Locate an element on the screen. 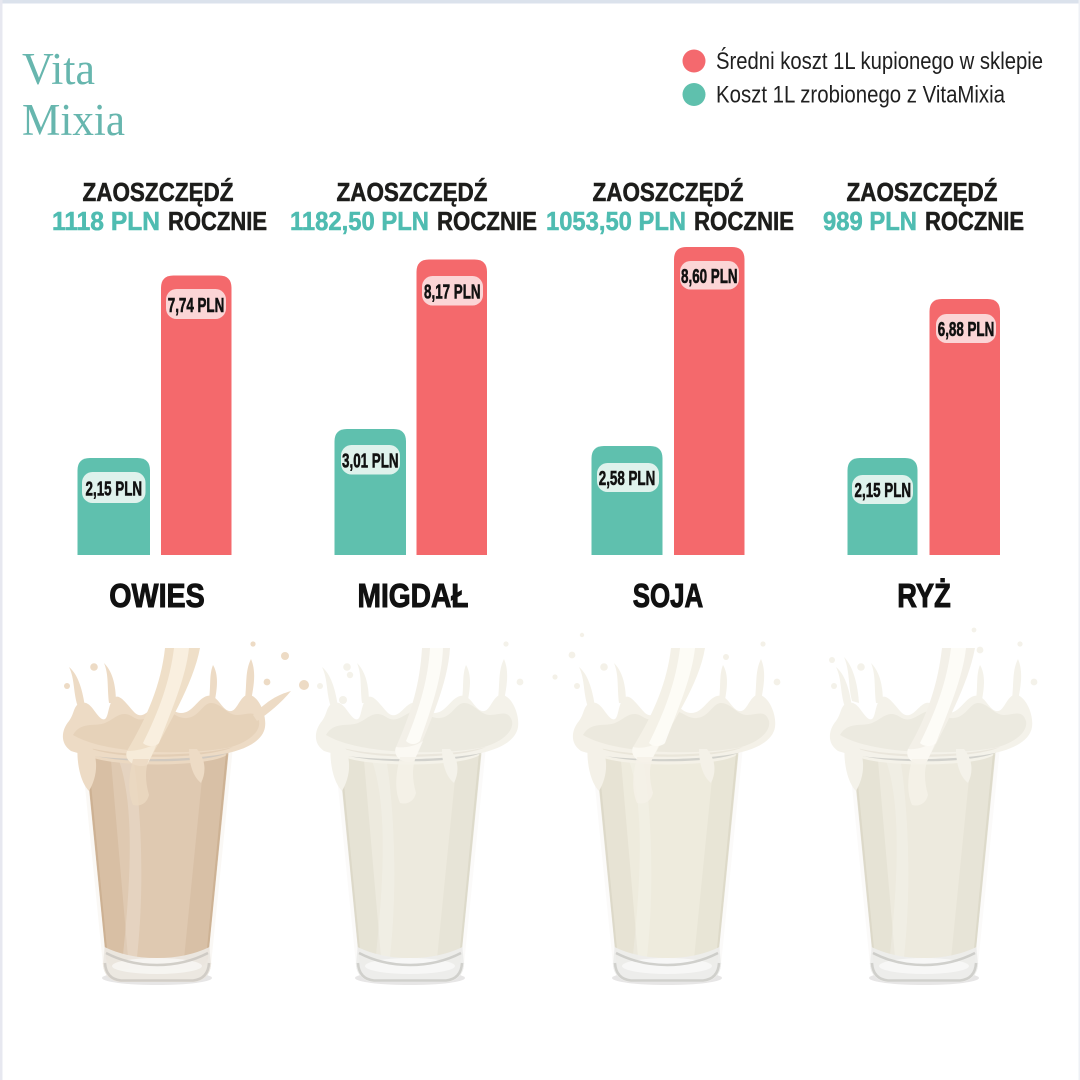  svg-text: Mixia is located at coordinates (73, 120).